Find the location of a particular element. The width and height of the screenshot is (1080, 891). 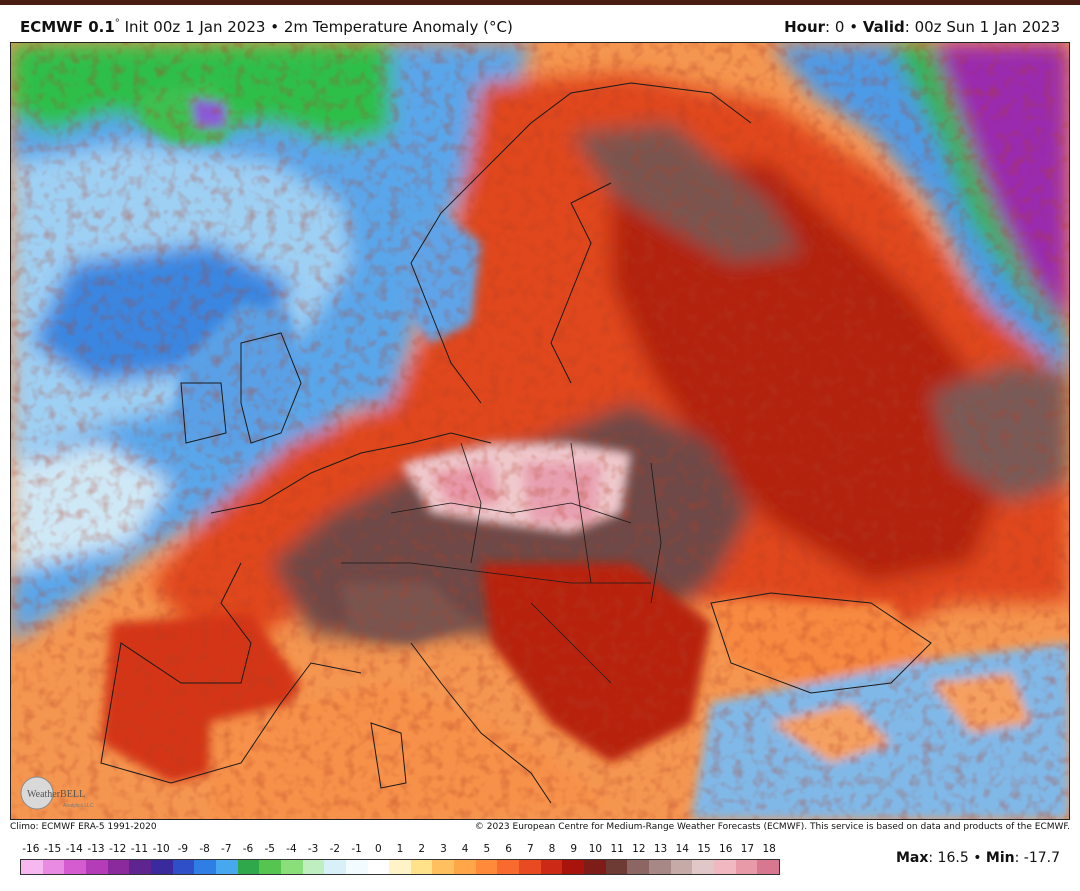

legend-tick: 5 is located at coordinates (487, 849).